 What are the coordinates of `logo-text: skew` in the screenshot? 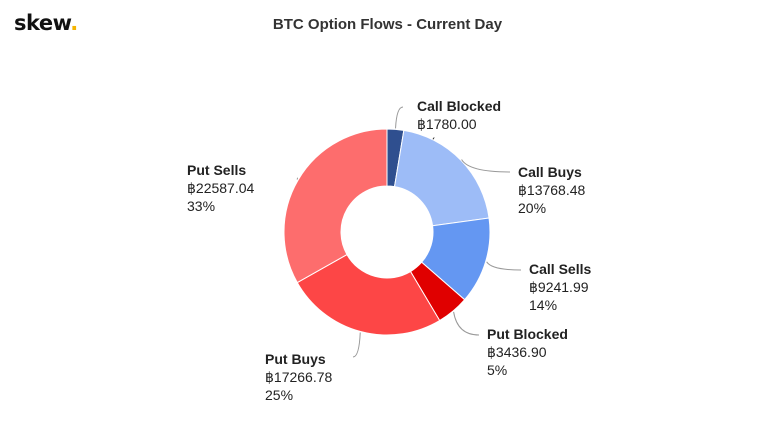 It's located at (42, 23).